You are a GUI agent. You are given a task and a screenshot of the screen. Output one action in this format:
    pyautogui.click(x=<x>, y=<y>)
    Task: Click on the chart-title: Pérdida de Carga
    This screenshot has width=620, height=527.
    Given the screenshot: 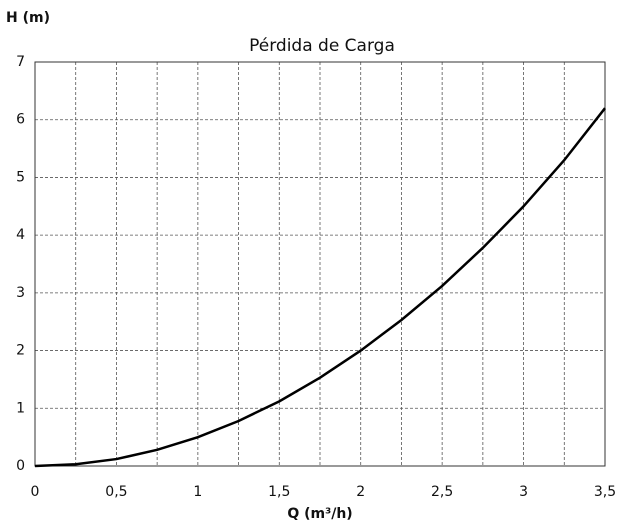 What is the action you would take?
    pyautogui.click(x=322, y=46)
    